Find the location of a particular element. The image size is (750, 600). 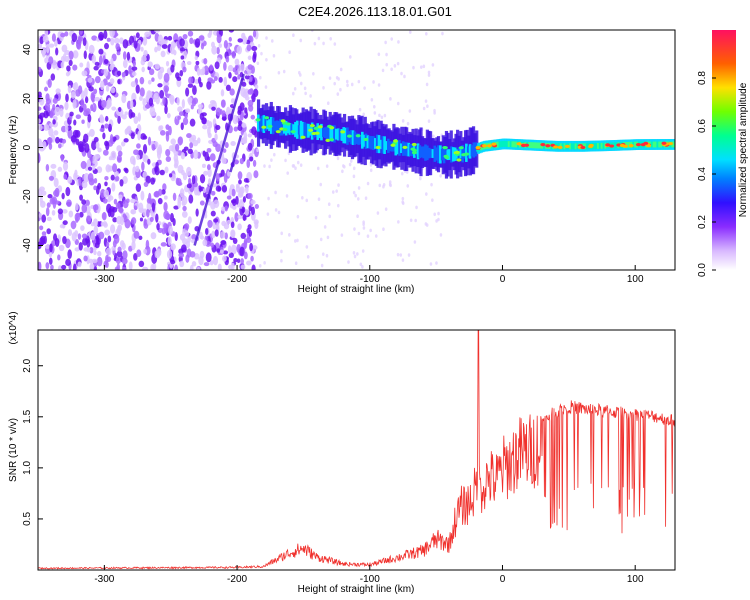

spectrogram-ytick-label: 0 is located at coordinates (27, 147).